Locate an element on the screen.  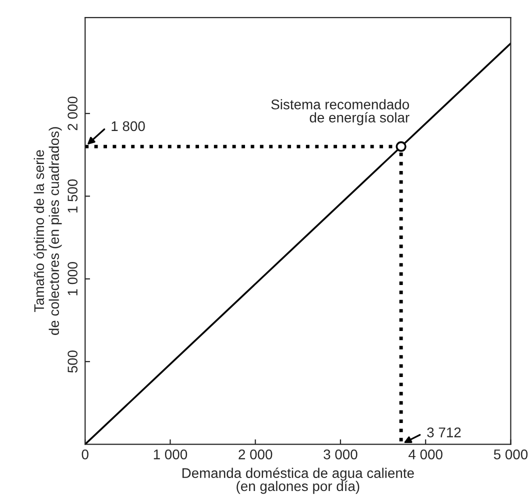
x-tick-label: 1 000 is located at coordinates (171, 455).